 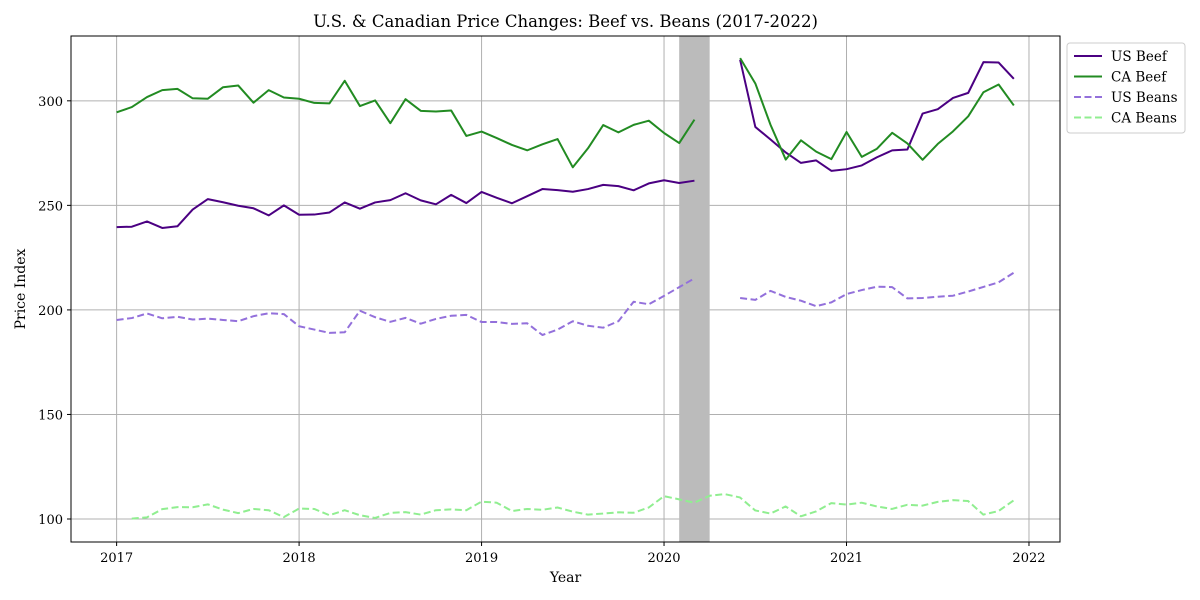 I want to click on x-tick-label: 2017, so click(x=116, y=558).